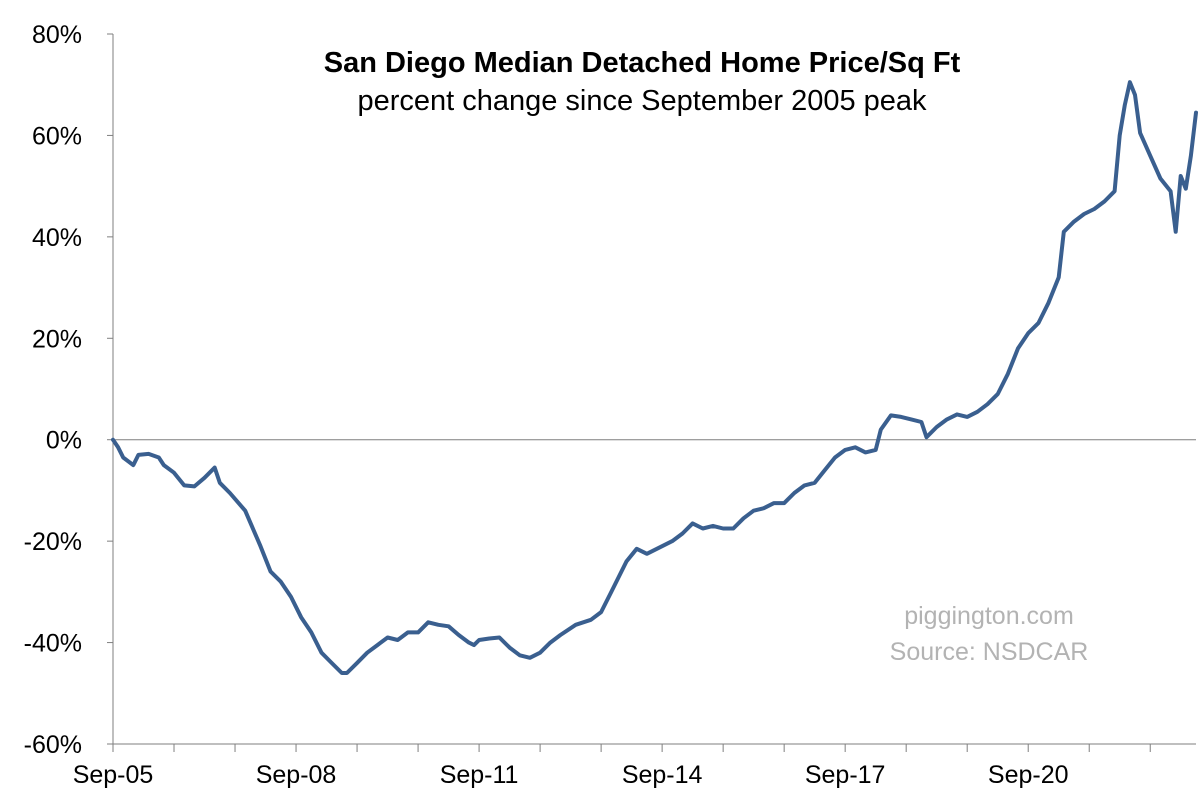  Describe the element at coordinates (57, 136) in the screenshot. I see `y-tick-label: 60%` at that location.